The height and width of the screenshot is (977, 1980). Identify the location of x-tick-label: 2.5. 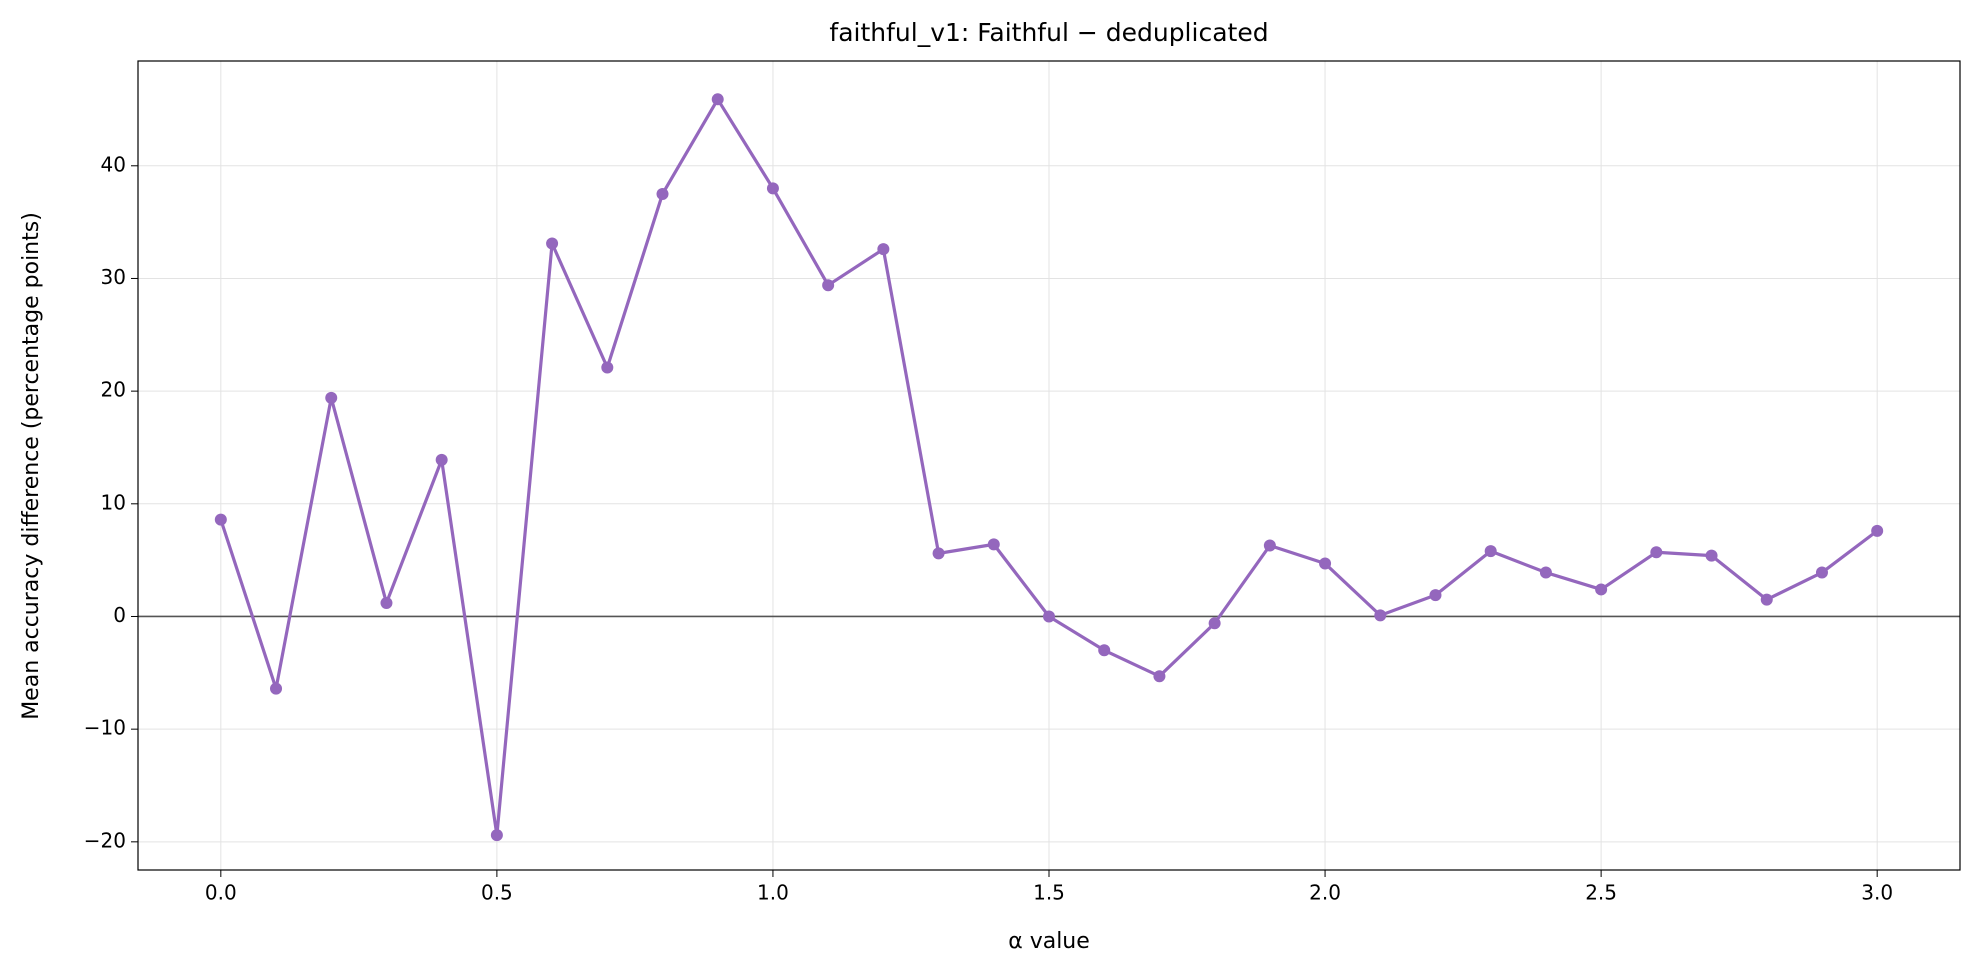
(1601, 893).